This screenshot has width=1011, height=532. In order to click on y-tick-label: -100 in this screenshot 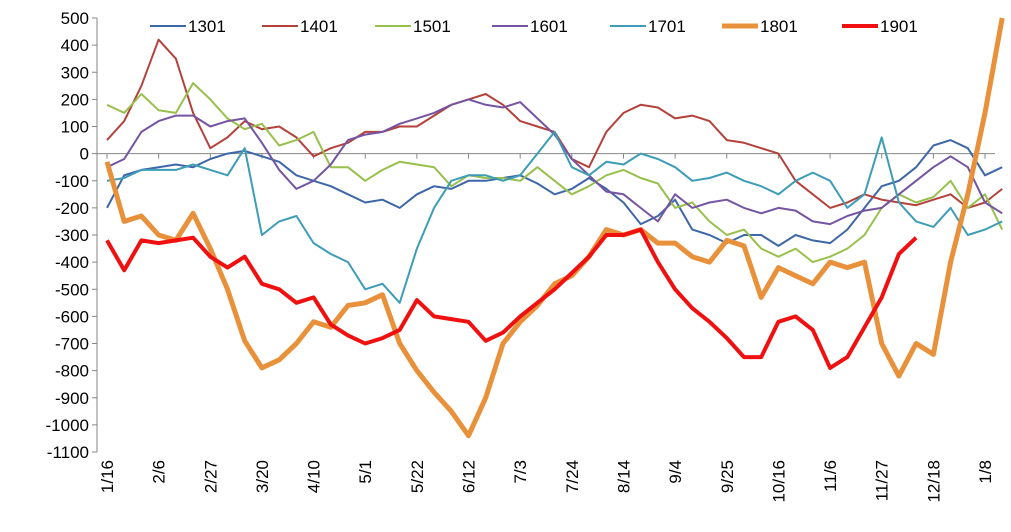, I will do `click(72, 181)`.